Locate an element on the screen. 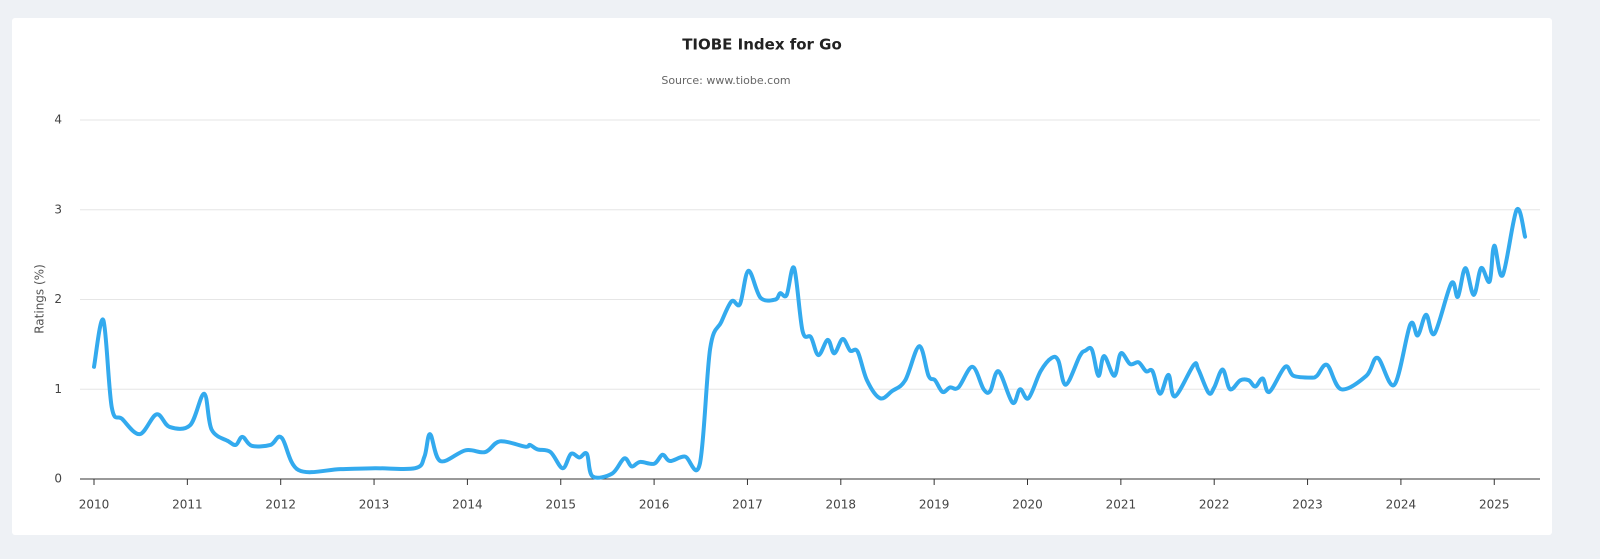  x-tick-label: 2016 is located at coordinates (654, 505).